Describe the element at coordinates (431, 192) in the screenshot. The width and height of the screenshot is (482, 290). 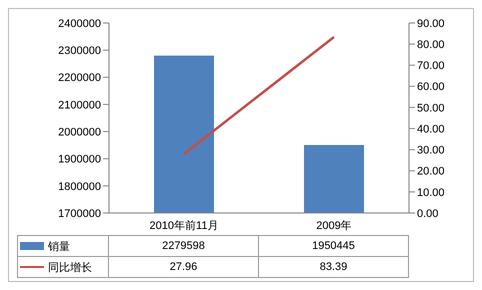
I see `y2-tick-label: 10.00` at that location.